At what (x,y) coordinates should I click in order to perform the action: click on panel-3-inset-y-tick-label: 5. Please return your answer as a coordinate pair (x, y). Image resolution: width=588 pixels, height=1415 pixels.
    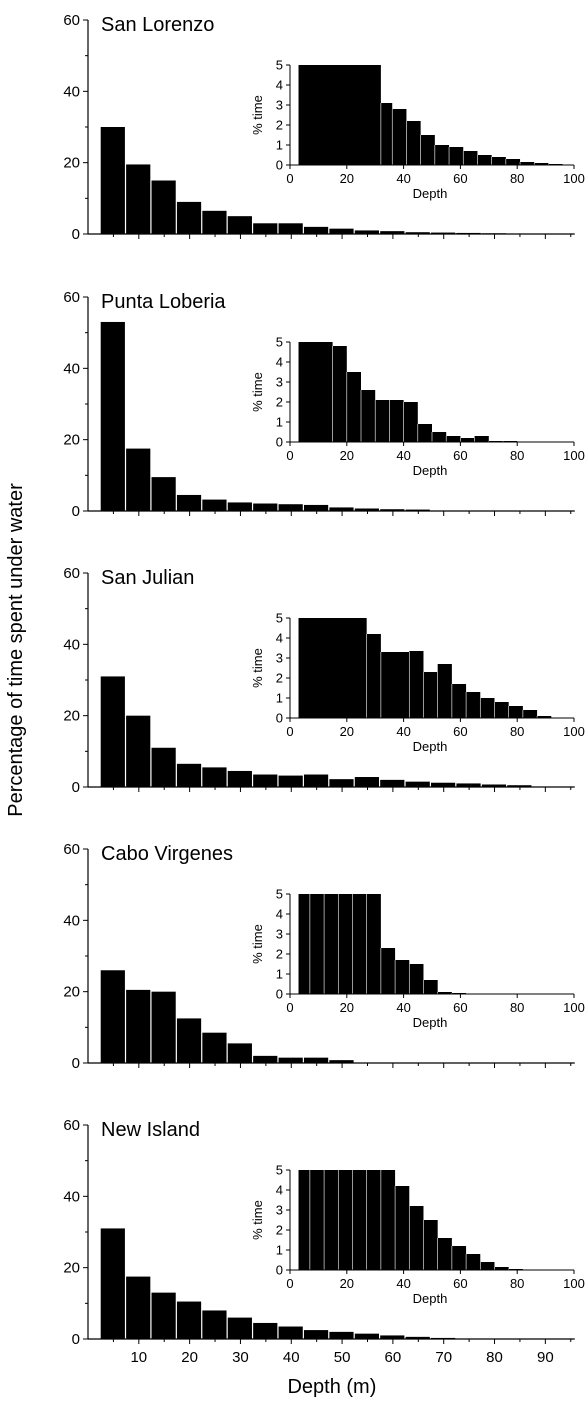
    Looking at the image, I should click on (279, 894).